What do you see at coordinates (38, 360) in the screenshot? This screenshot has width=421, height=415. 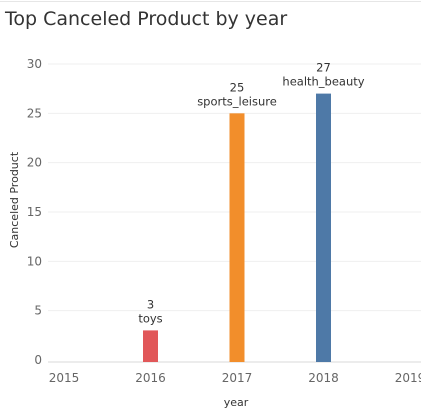 I see `y-tick-label: 0` at bounding box center [38, 360].